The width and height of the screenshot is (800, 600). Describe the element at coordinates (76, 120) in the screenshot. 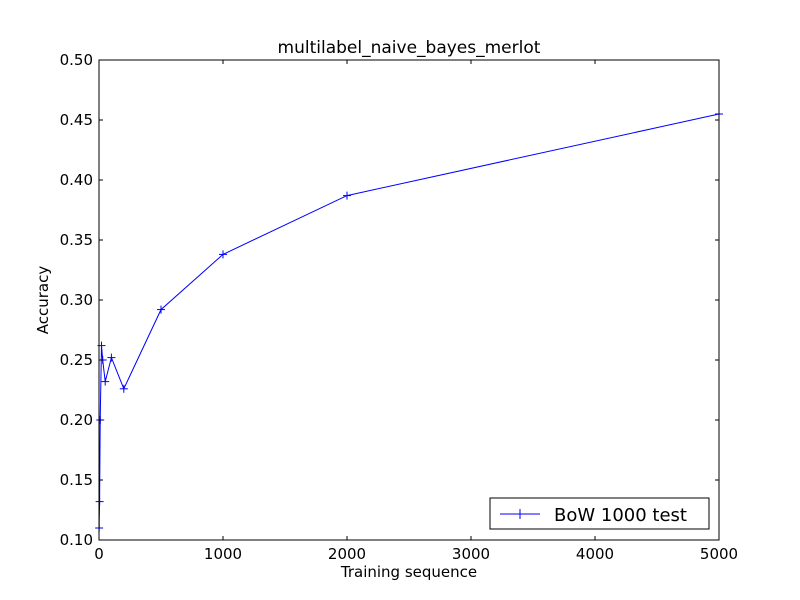

I see `y-tick-label: 0.45` at that location.